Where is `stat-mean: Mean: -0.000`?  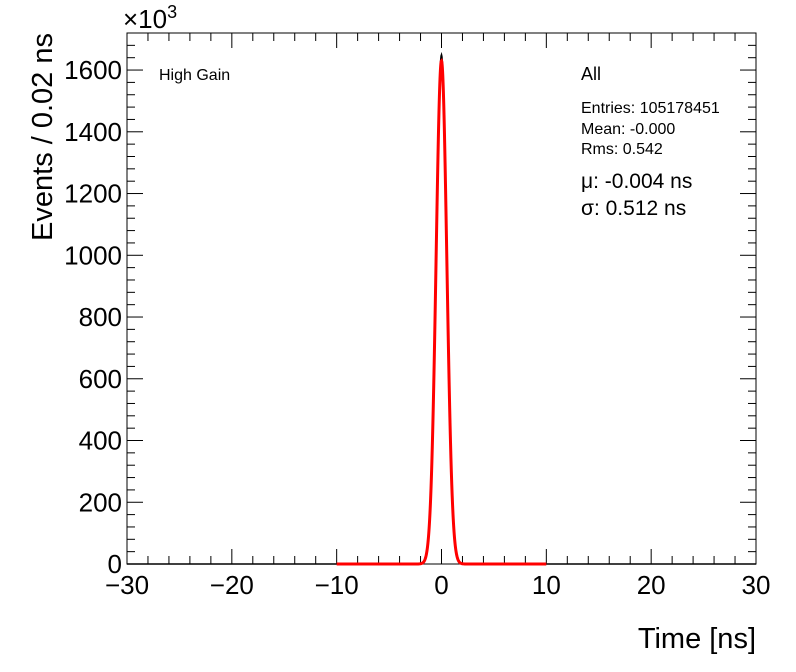
stat-mean: Mean: -0.000 is located at coordinates (628, 129).